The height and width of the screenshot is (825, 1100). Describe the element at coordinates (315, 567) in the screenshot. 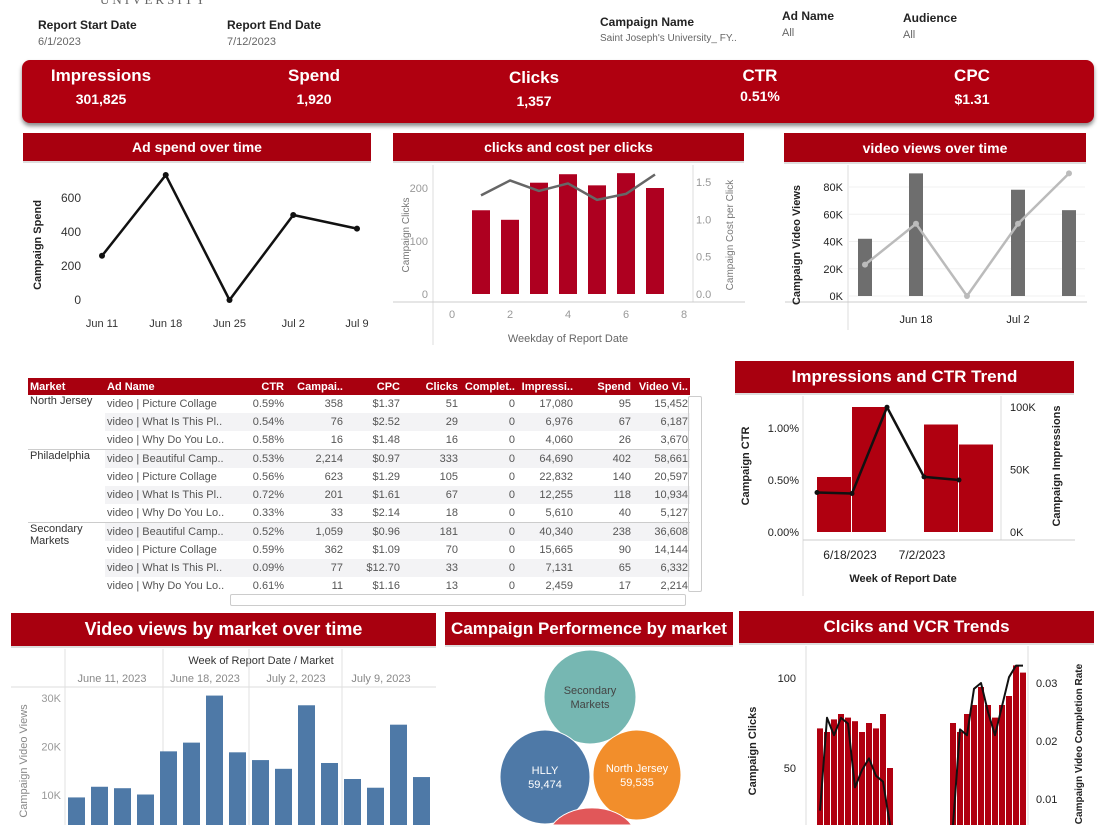

I see `table-cell: 77` at that location.